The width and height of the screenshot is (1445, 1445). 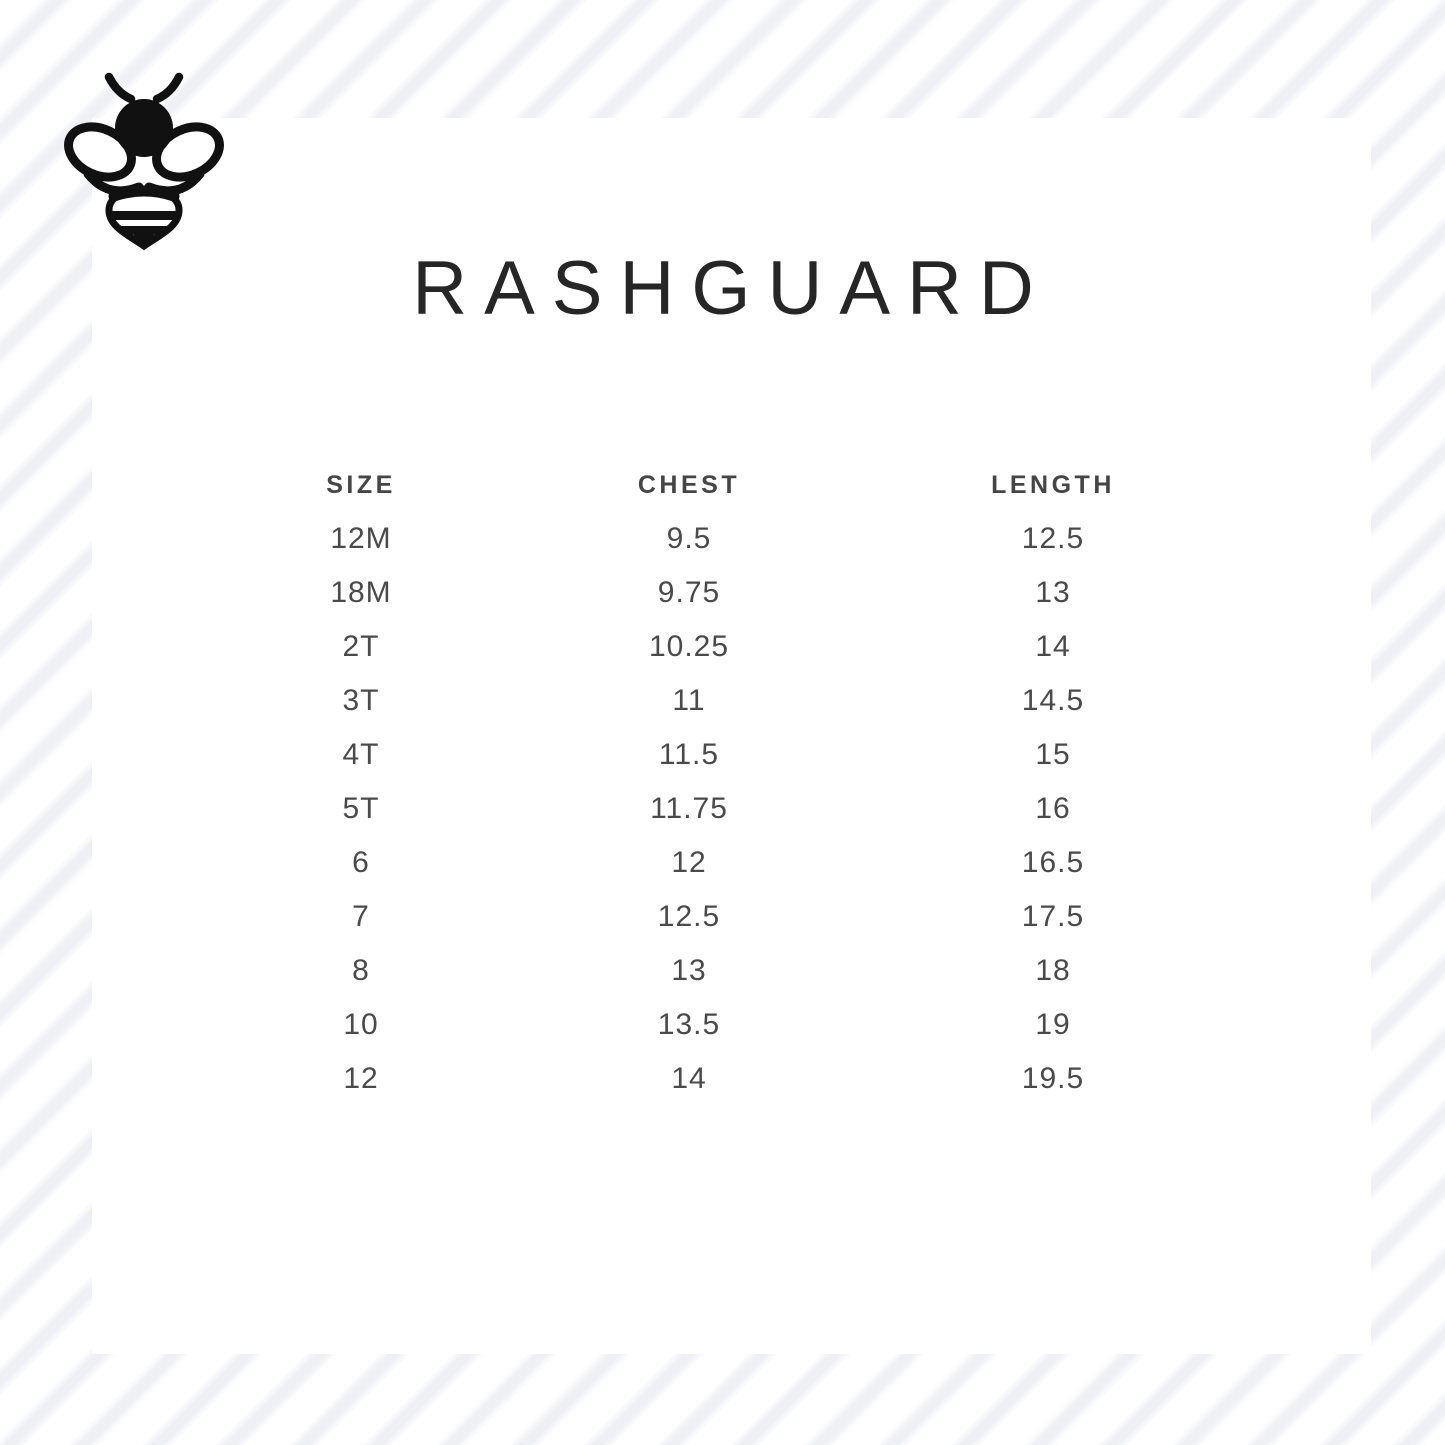 I want to click on chest-cell: 13.5, so click(x=689, y=1024).